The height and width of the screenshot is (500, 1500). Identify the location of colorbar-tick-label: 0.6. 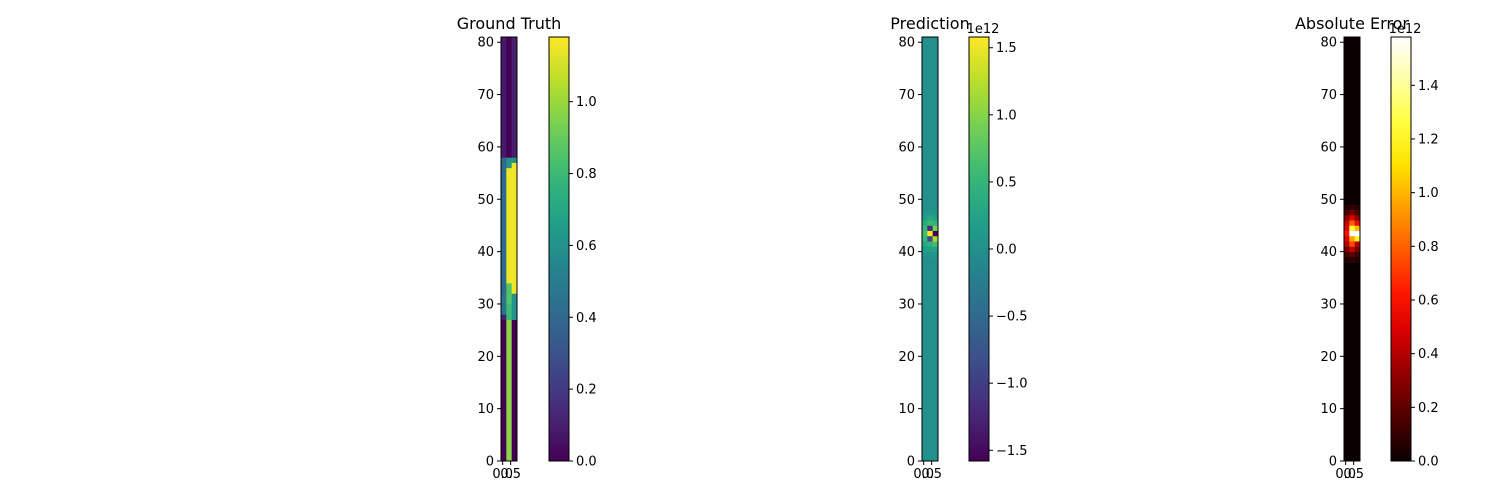
(1428, 300).